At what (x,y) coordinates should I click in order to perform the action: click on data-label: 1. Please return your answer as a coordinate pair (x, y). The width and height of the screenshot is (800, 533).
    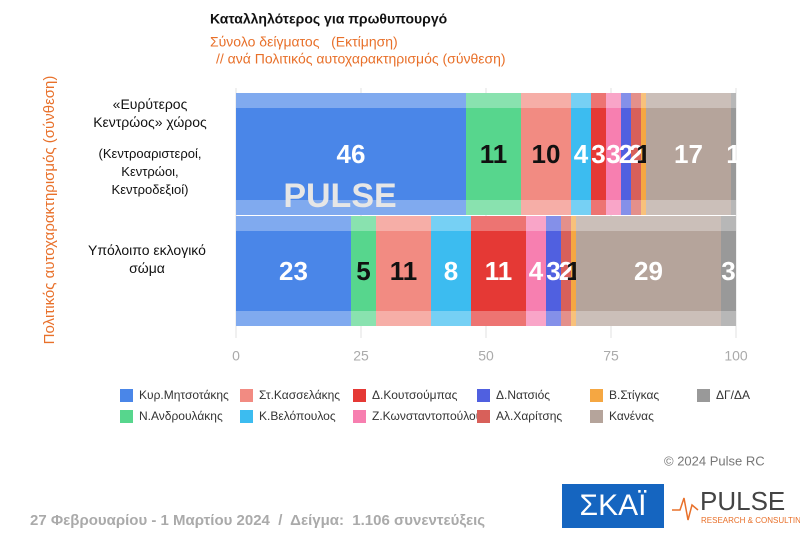
    Looking at the image, I should click on (733, 154).